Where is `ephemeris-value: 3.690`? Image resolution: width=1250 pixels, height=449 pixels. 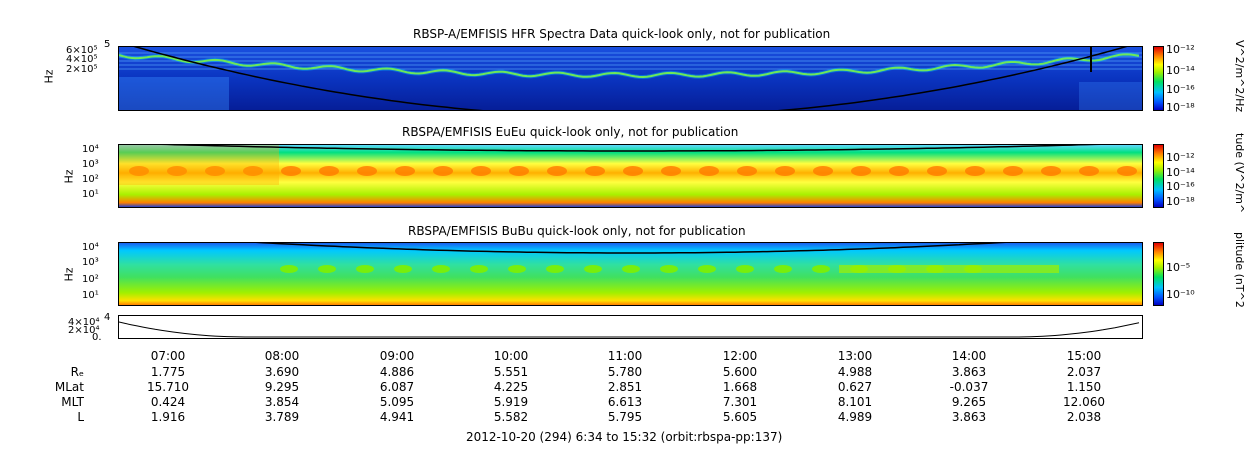 ephemeris-value: 3.690 is located at coordinates (282, 372).